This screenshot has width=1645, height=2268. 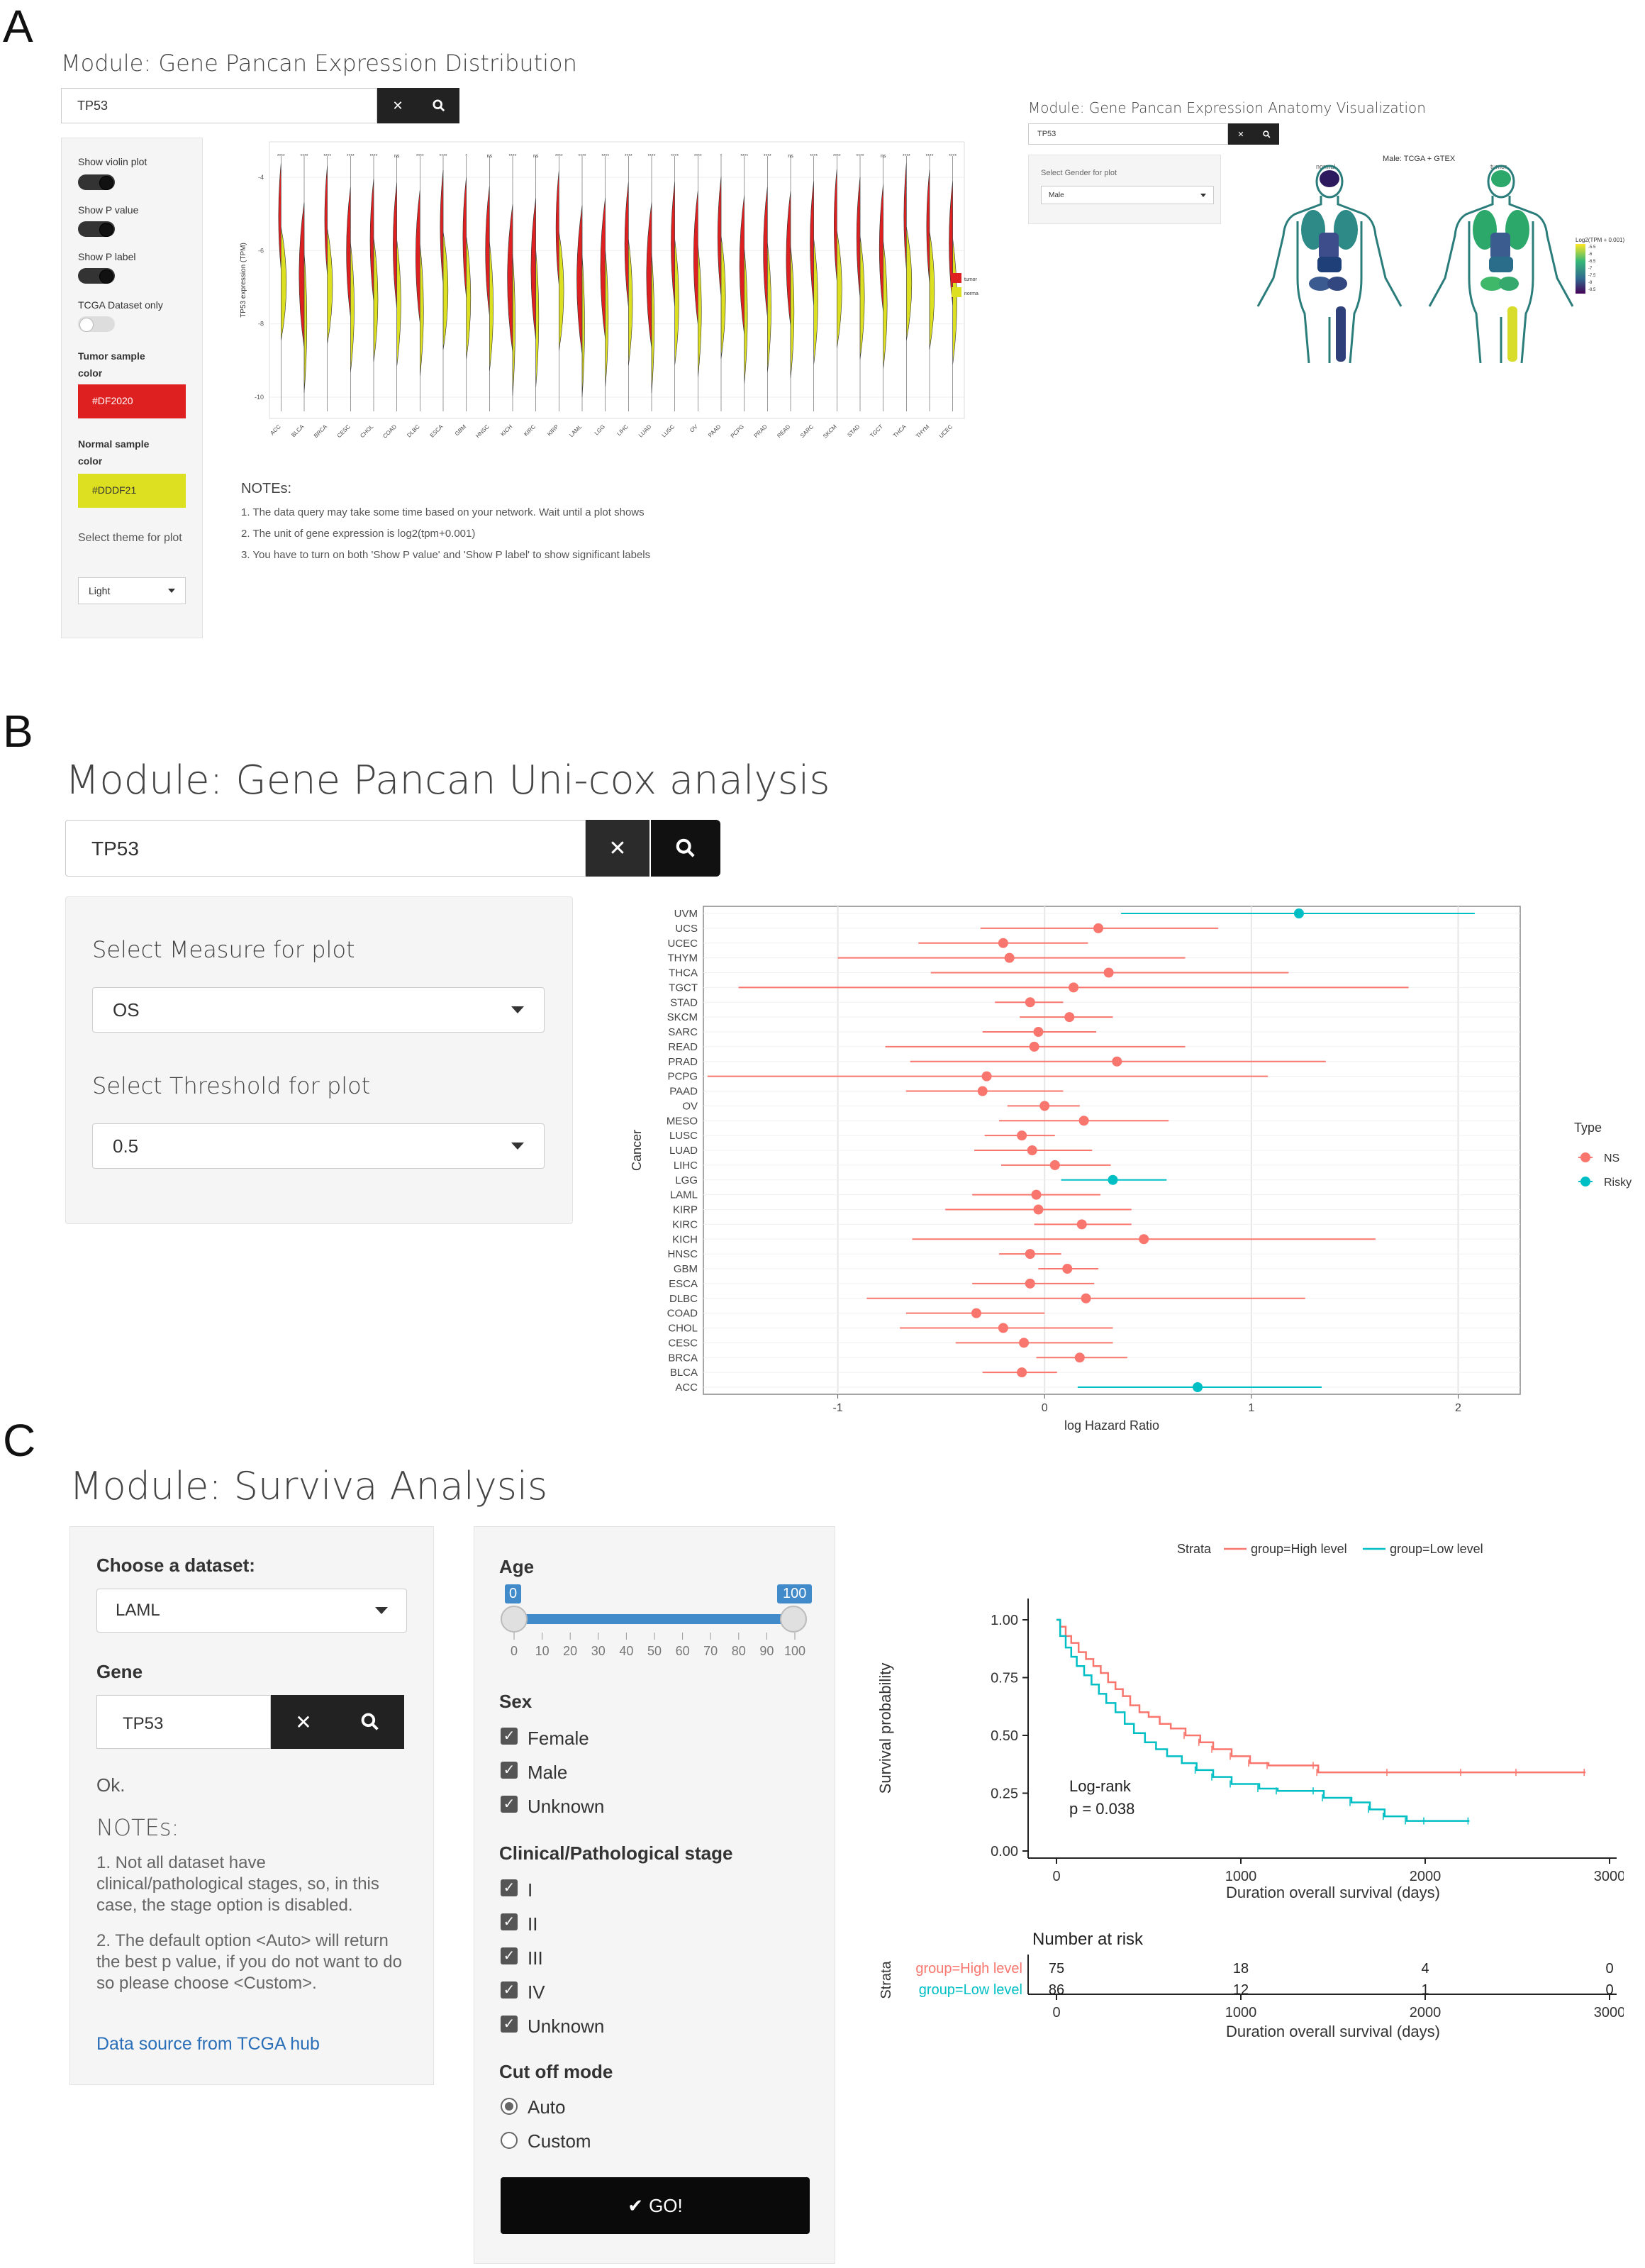 I want to click on violin-sig-label: ns, so click(x=490, y=156).